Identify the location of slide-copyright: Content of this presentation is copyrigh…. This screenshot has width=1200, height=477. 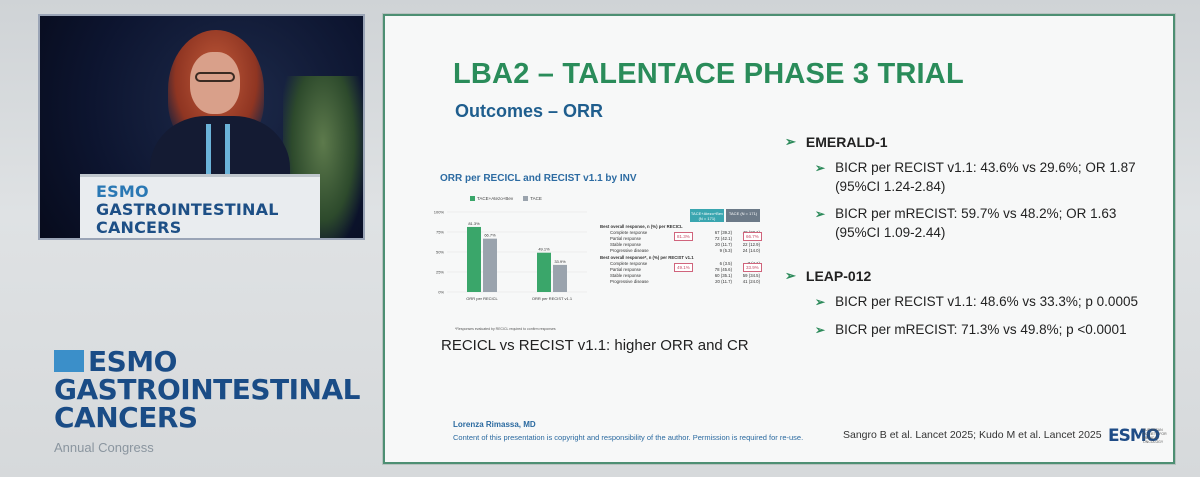
(628, 437).